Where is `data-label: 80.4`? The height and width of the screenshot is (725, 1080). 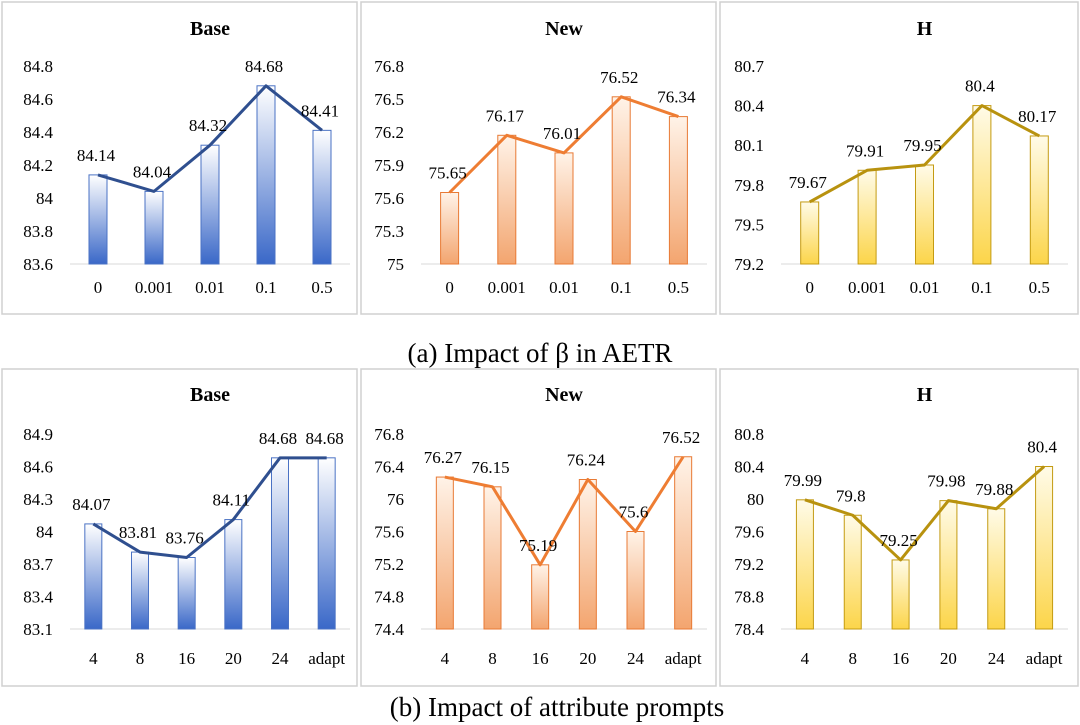 data-label: 80.4 is located at coordinates (1042, 447).